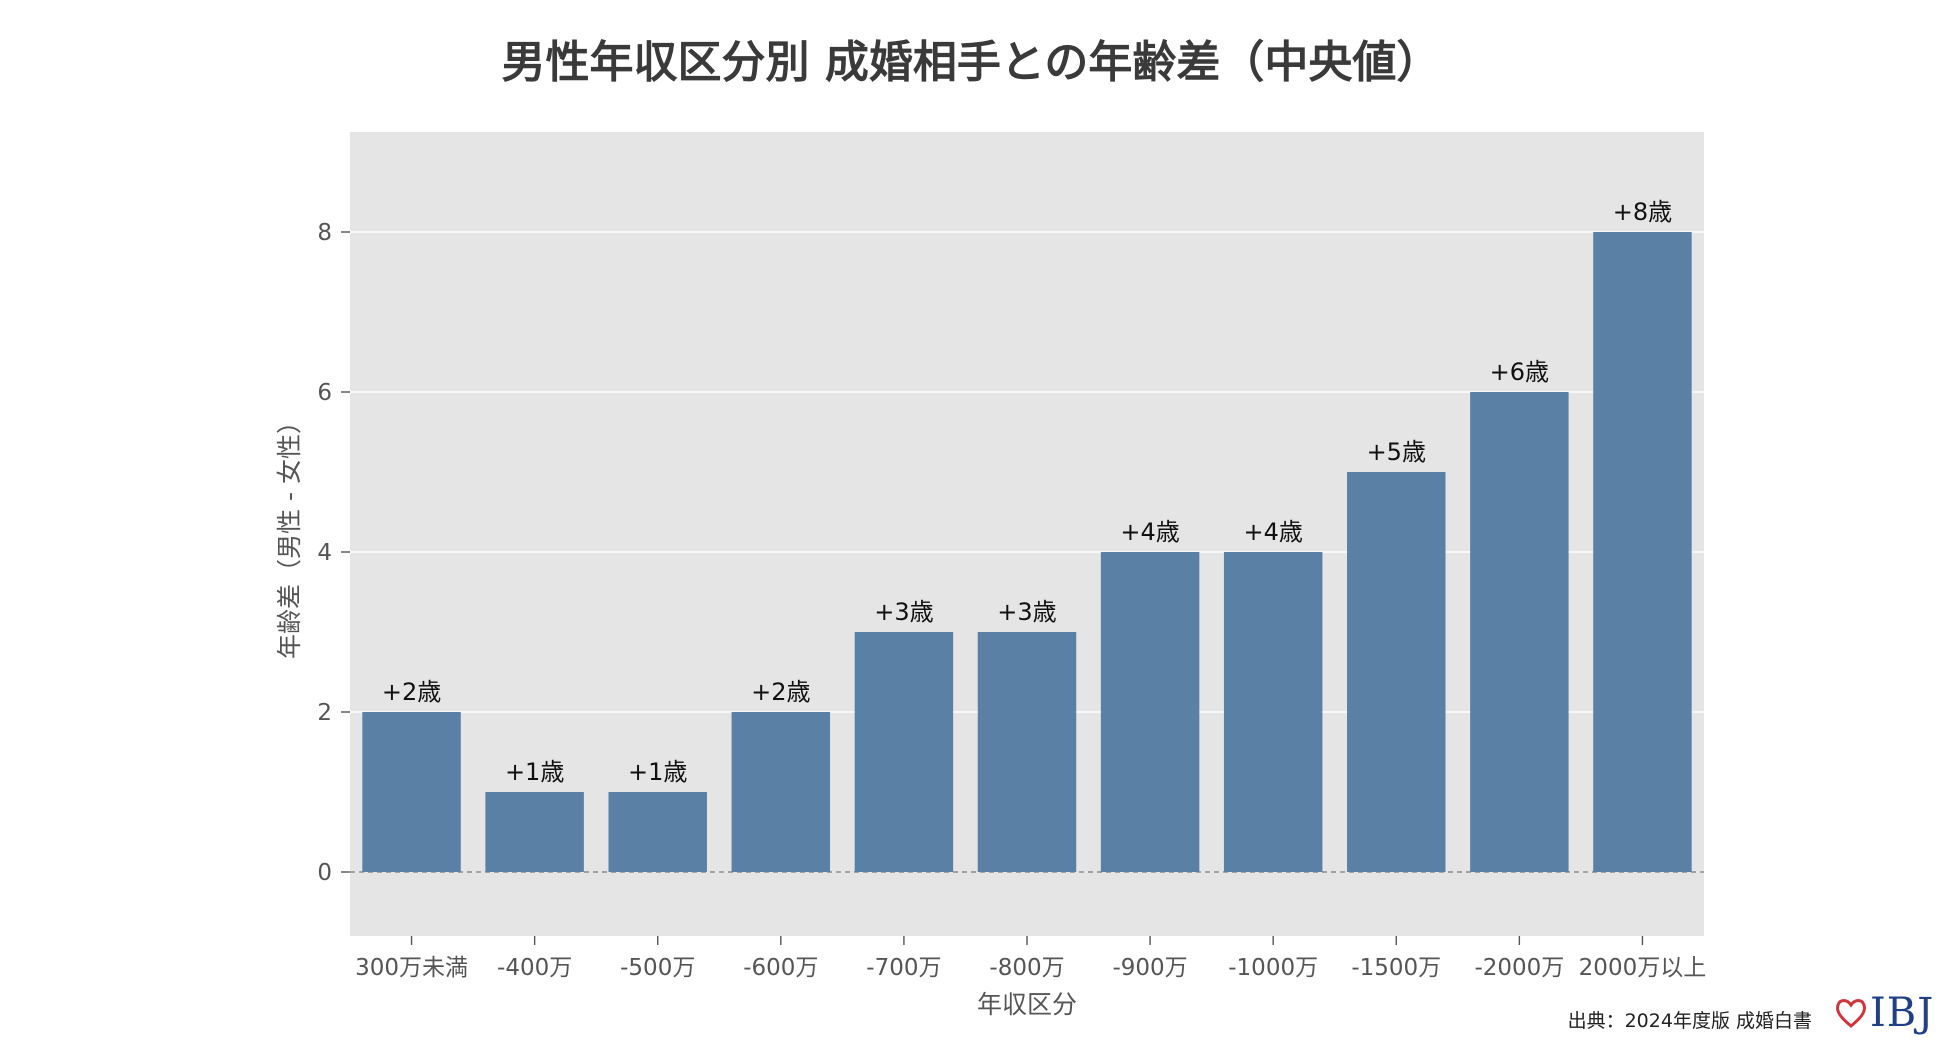 The height and width of the screenshot is (1054, 1942). I want to click on chart-title: 男性年収区分別 成婚相手との年齢差（中央値）, so click(971, 62).